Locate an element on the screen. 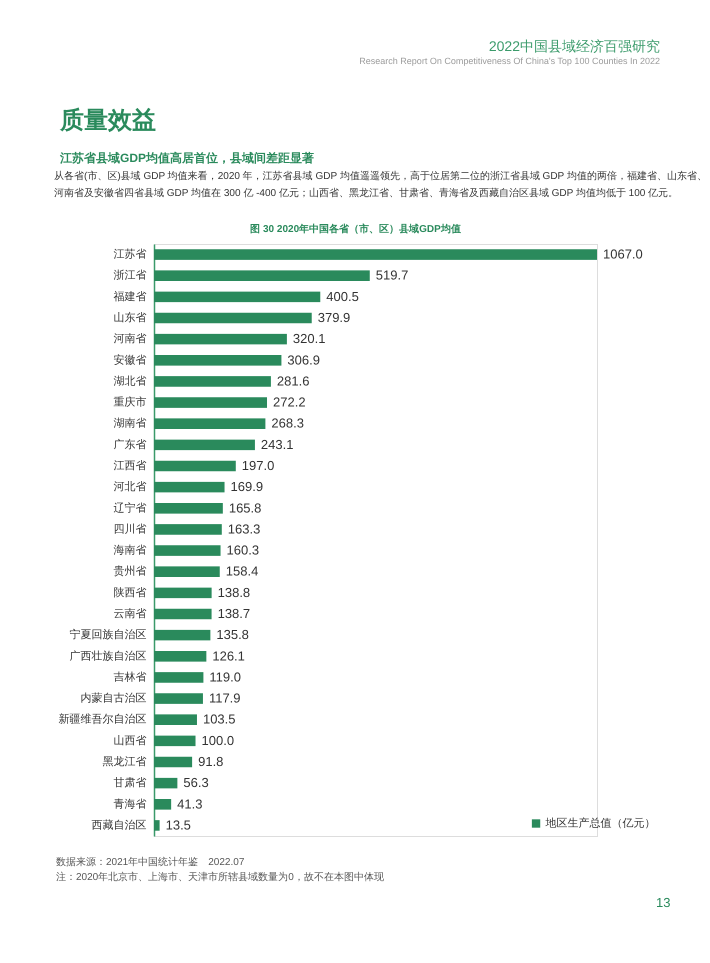 This screenshot has height=963, width=710. data-label: 281.6 is located at coordinates (293, 380).